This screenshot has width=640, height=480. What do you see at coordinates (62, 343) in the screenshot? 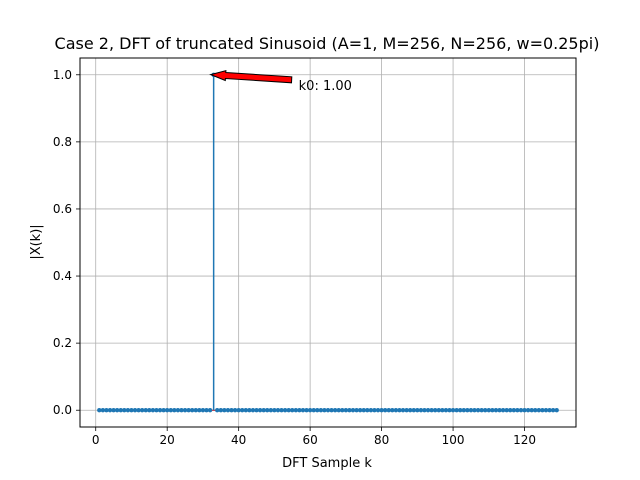
I see `y-tick-label: 0.2` at bounding box center [62, 343].